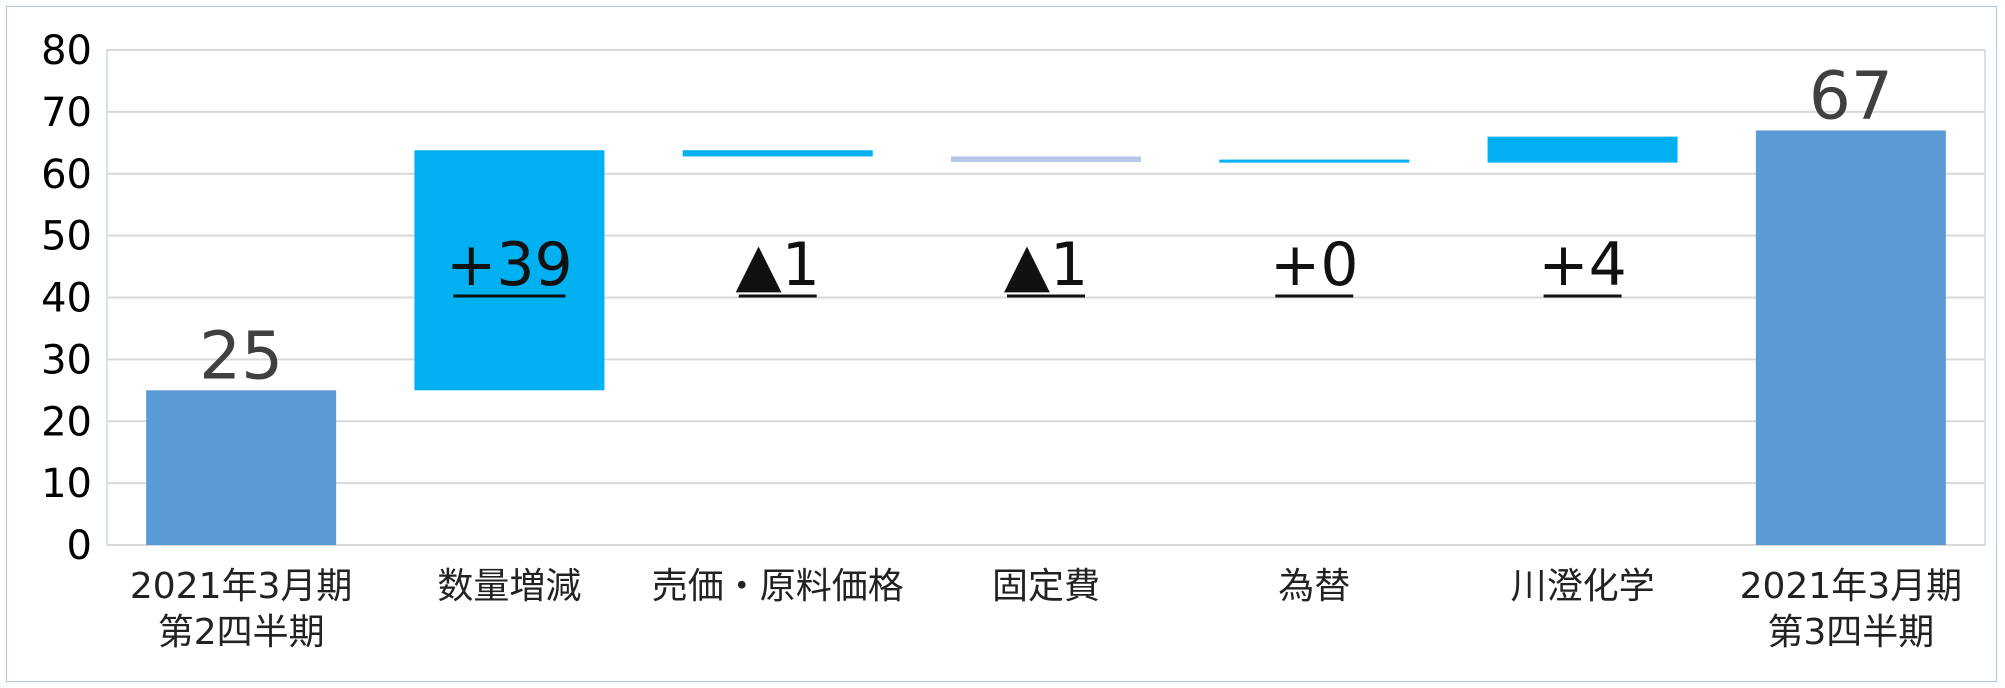 This screenshot has width=2005, height=688. I want to click on x-category-label: 固定費, so click(1046, 586).